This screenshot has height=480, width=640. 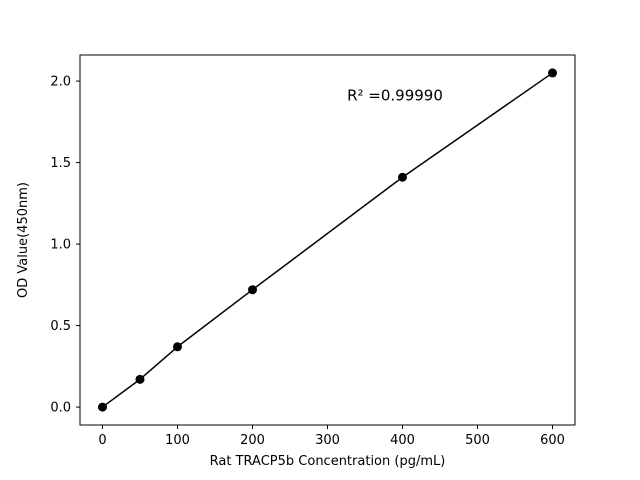 What do you see at coordinates (177, 440) in the screenshot?
I see `x-tick-label: 100` at bounding box center [177, 440].